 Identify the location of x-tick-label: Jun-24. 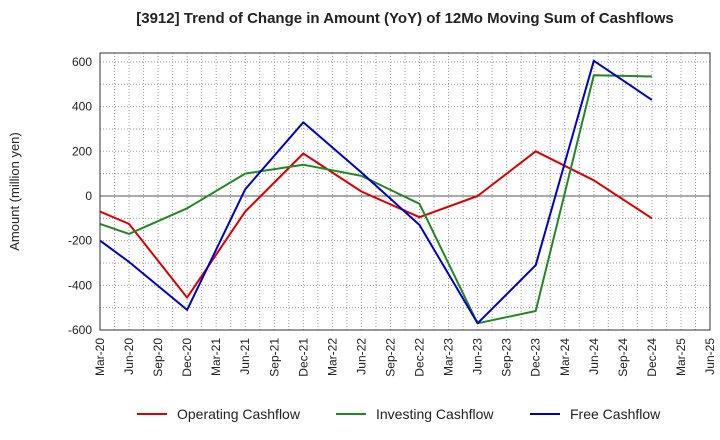
(594, 356).